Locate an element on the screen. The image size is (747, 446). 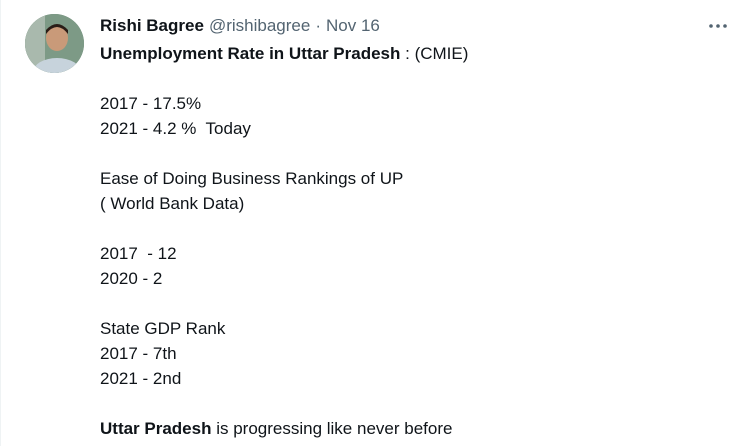
more-options-button is located at coordinates (718, 26).